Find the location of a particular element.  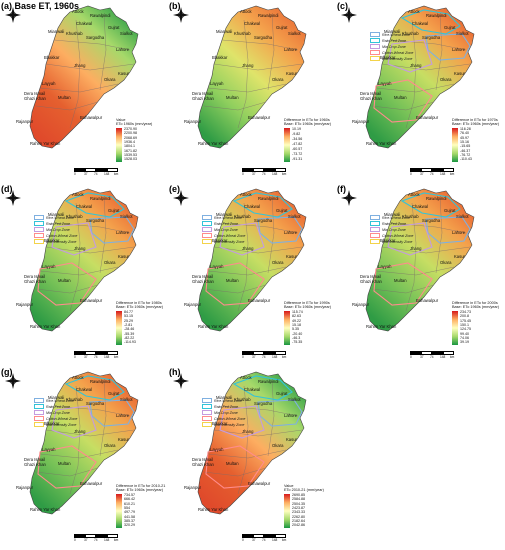

zone-label: Mix-Crop Zone is located at coordinates (226, 412).